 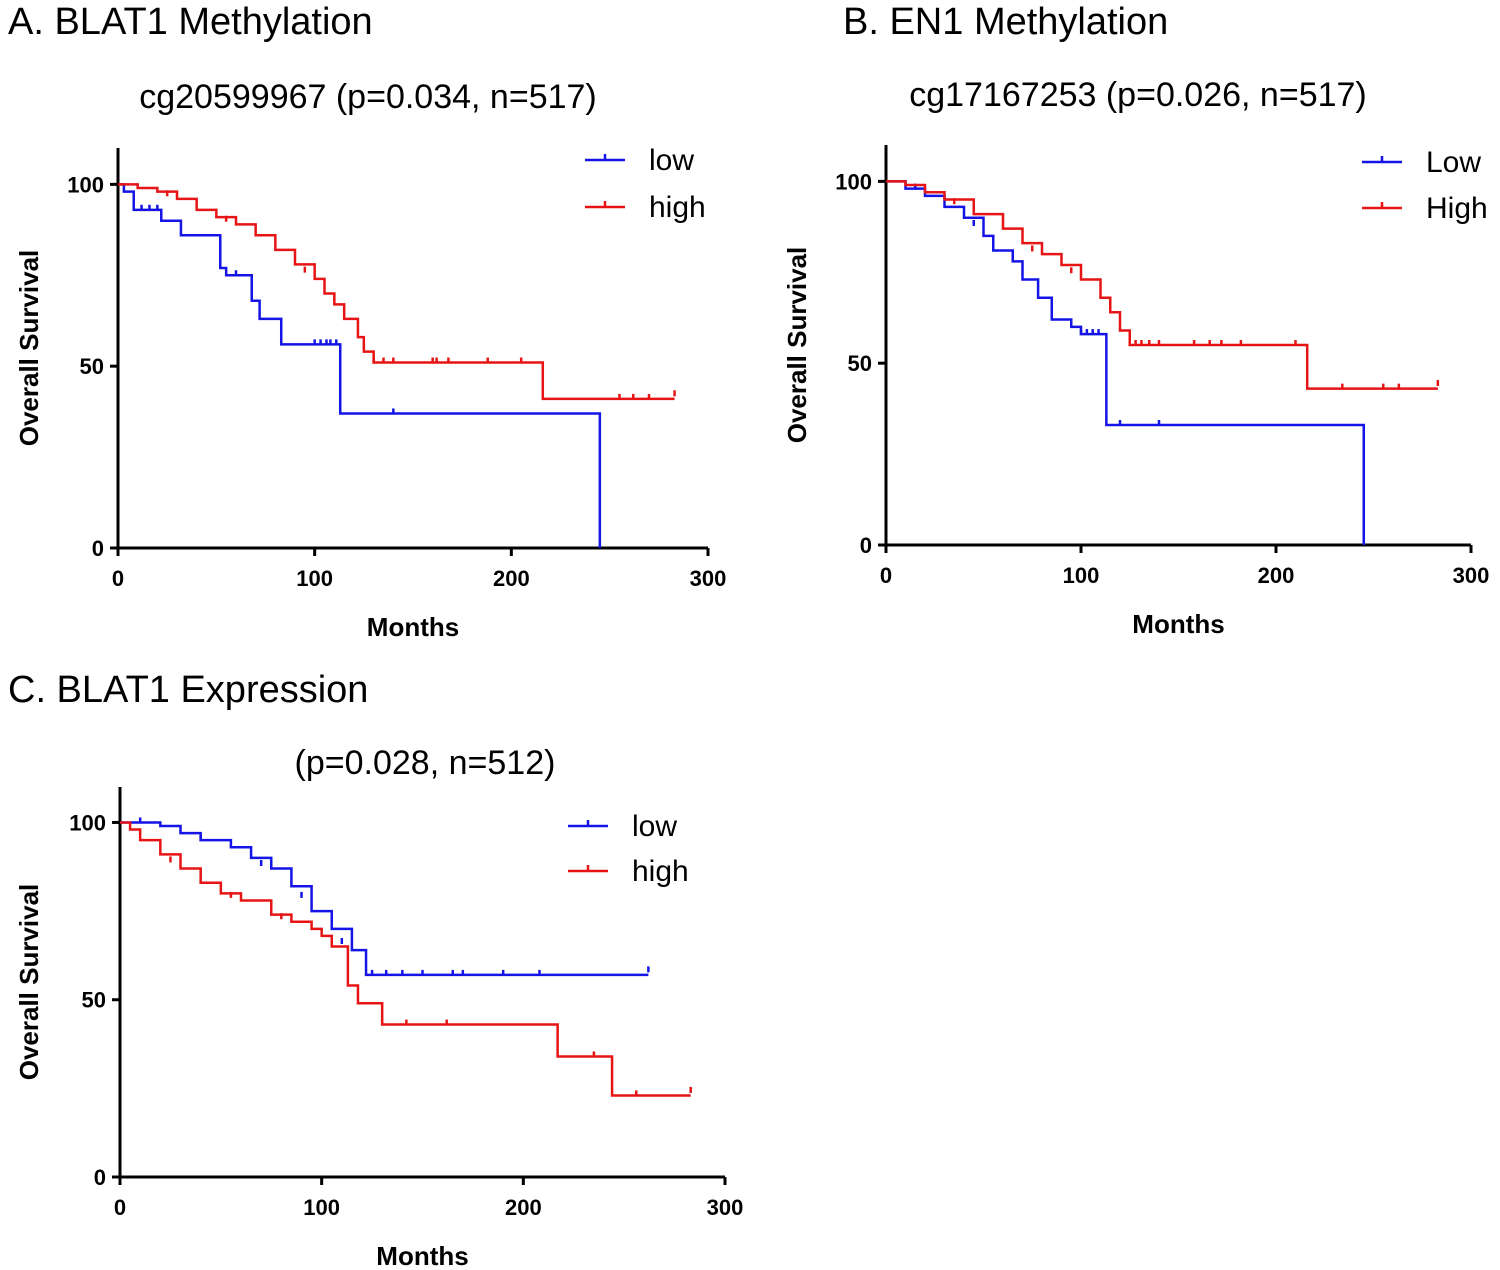 What do you see at coordinates (1005, 22) in the screenshot?
I see `panel-label: B. EN1 Methylation` at bounding box center [1005, 22].